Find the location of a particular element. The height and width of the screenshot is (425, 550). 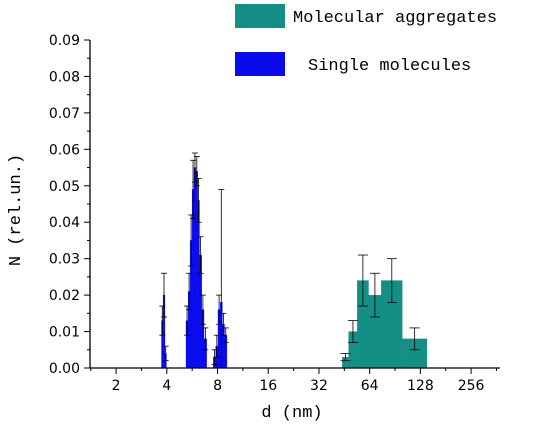

y-tick-label: 0.01 is located at coordinates (64, 333).